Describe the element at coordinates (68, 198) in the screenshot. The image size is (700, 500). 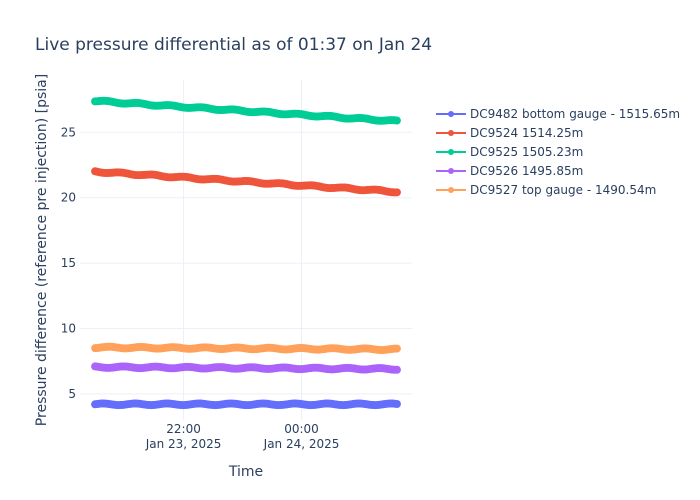
I see `y-tick-label: 20` at that location.